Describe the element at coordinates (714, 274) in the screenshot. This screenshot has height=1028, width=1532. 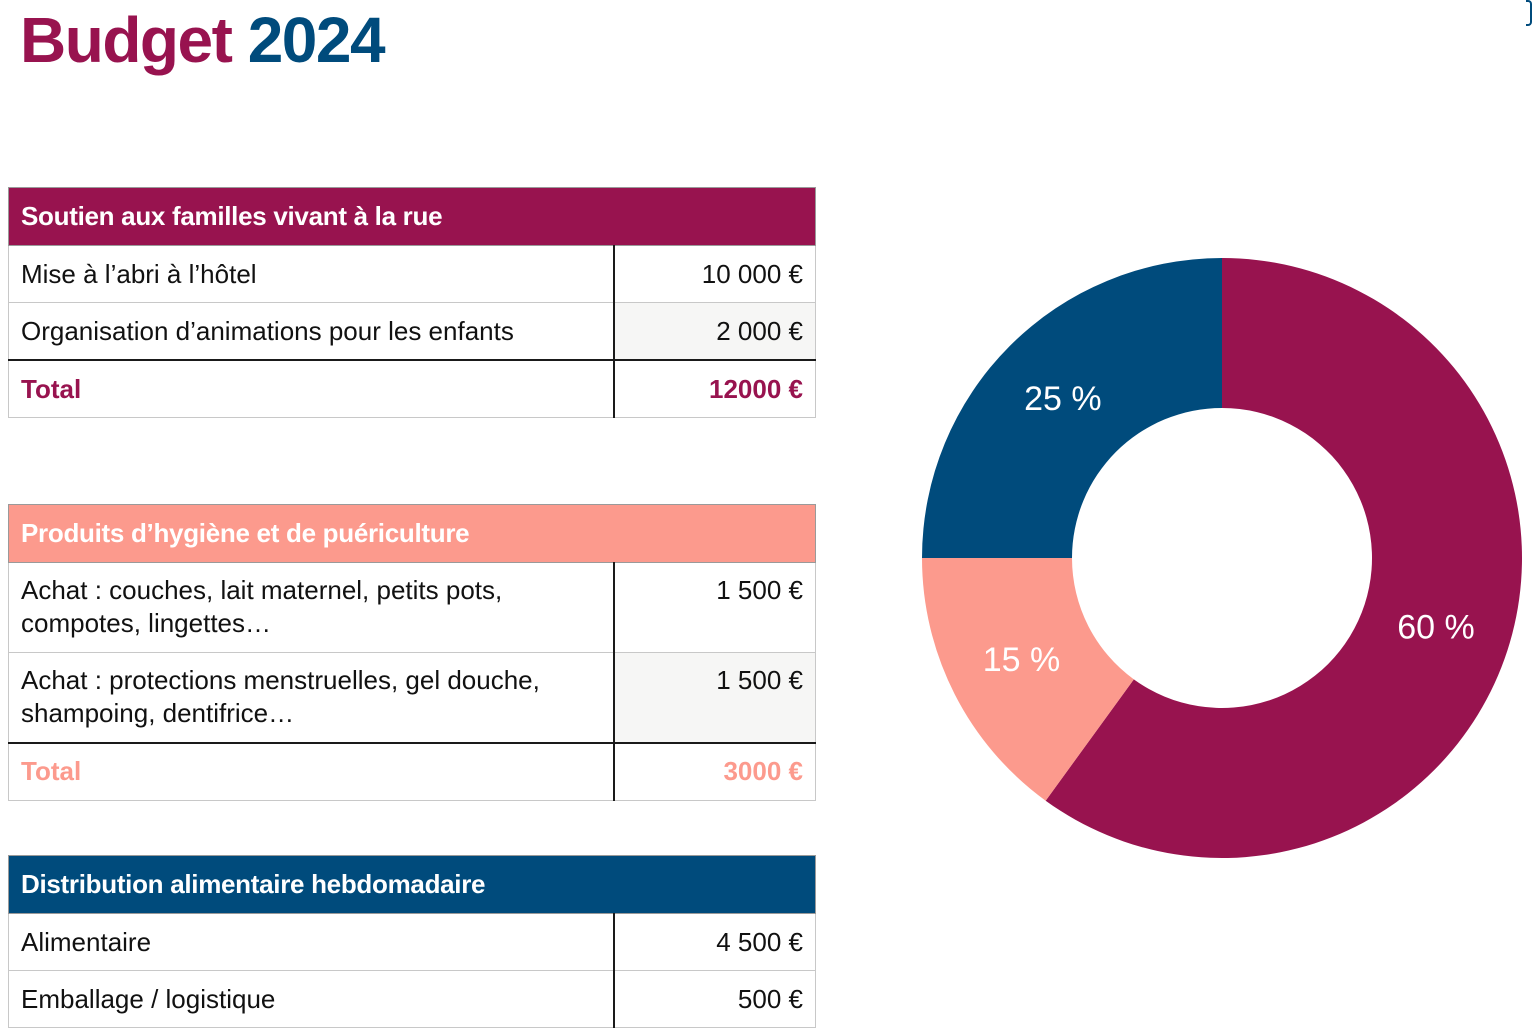
I see `row-amount: 10 000 €` at that location.